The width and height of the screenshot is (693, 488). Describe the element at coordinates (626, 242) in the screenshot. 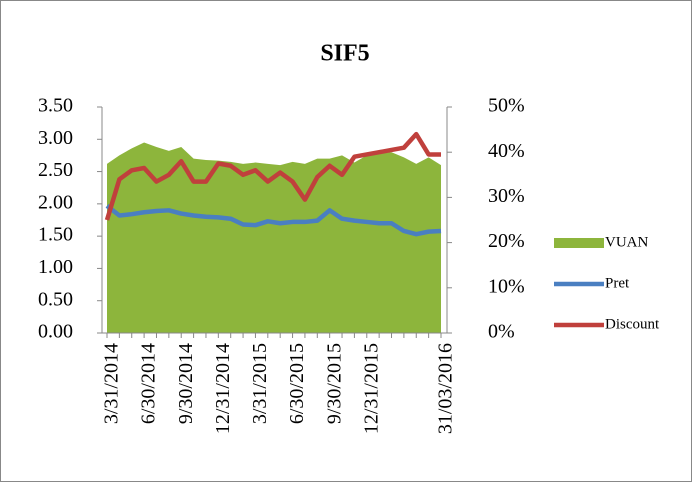

I see `legend-label: VUAN` at that location.